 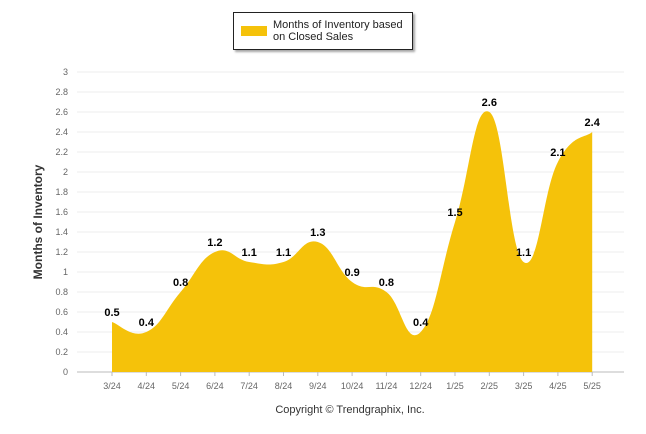 What do you see at coordinates (317, 233) in the screenshot?
I see `data-label: 1.3` at bounding box center [317, 233].